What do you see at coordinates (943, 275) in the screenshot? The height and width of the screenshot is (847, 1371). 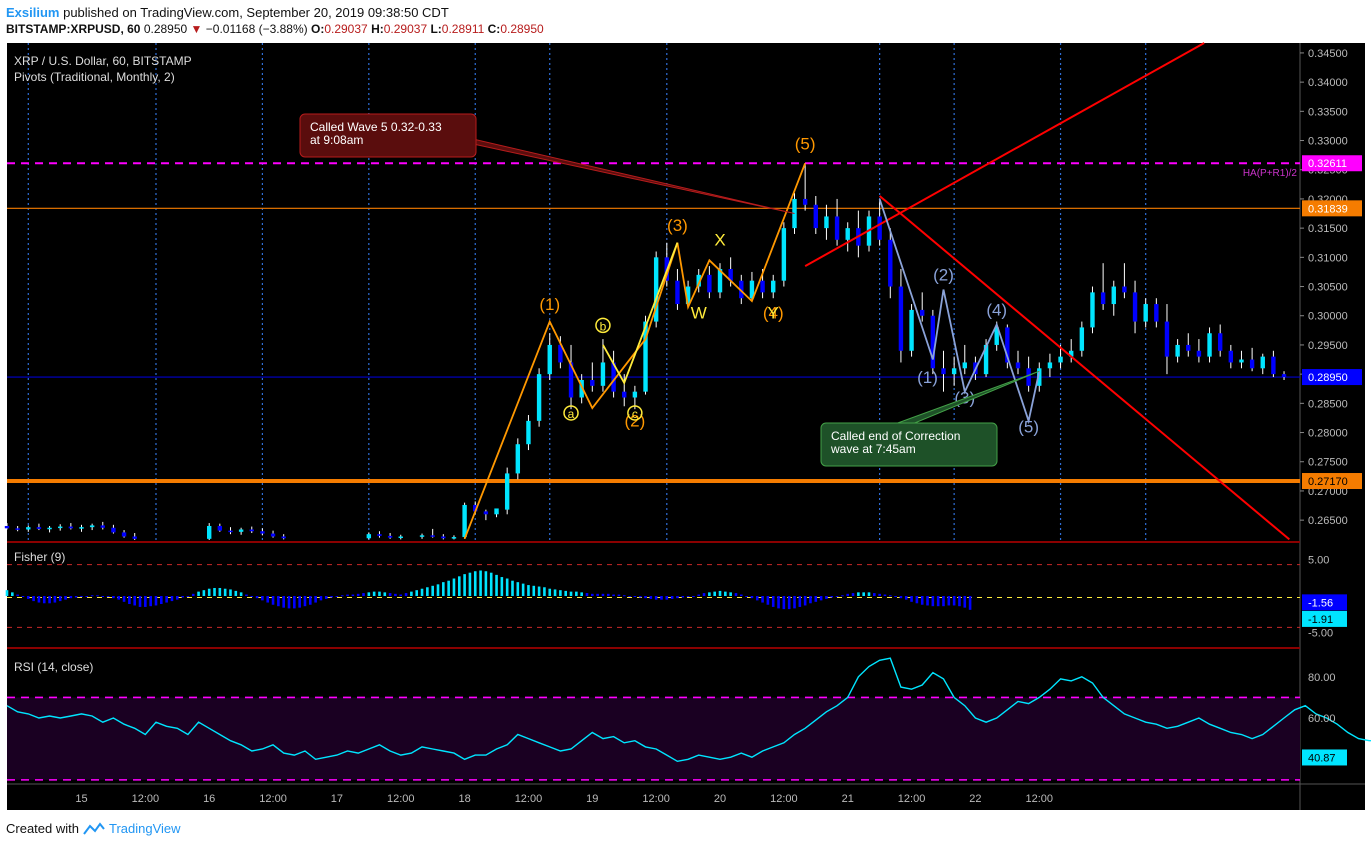 I see `wave-label: (2)` at bounding box center [943, 275].